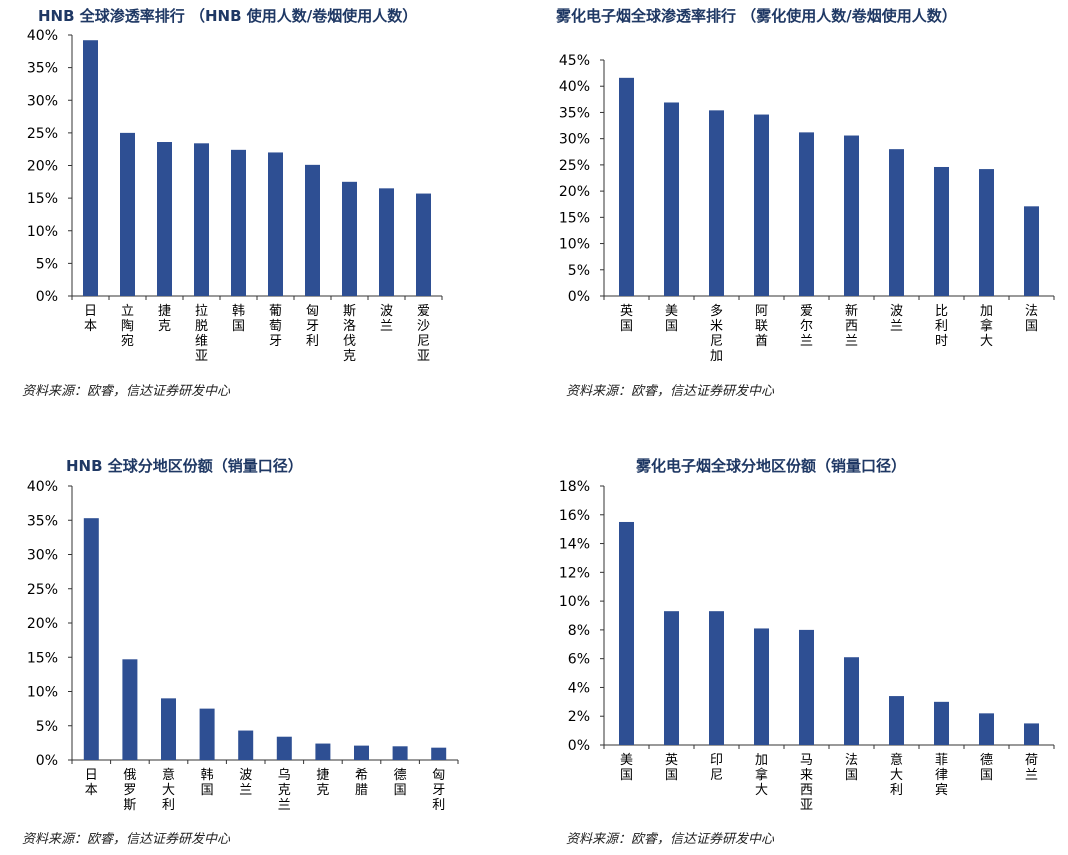 Image resolution: width=1068 pixels, height=855 pixels. Describe the element at coordinates (851, 215) in the screenshot. I see `bar-新西兰` at that location.